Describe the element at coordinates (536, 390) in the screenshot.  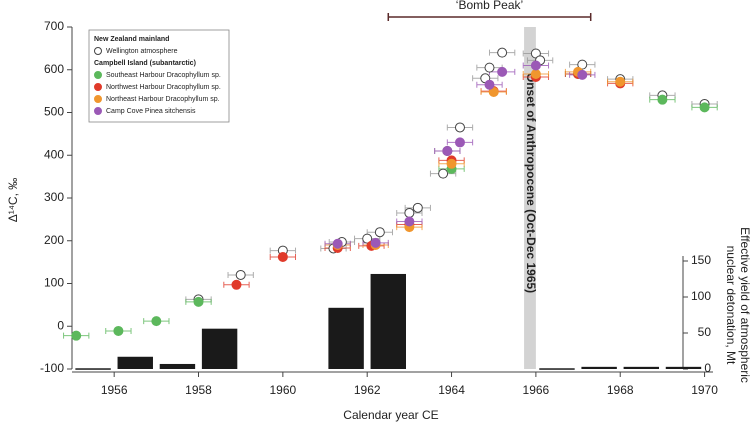
I see `x-tick-label: 1966` at that location.